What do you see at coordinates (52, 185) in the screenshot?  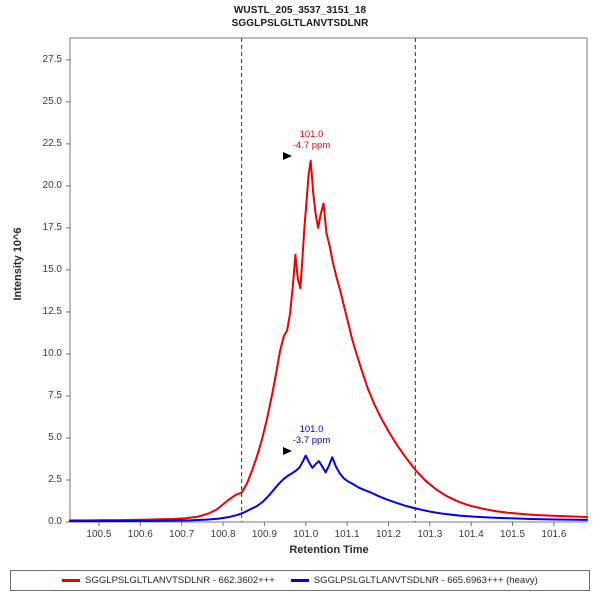 I see `y-tick-label: 20.0` at bounding box center [52, 185].